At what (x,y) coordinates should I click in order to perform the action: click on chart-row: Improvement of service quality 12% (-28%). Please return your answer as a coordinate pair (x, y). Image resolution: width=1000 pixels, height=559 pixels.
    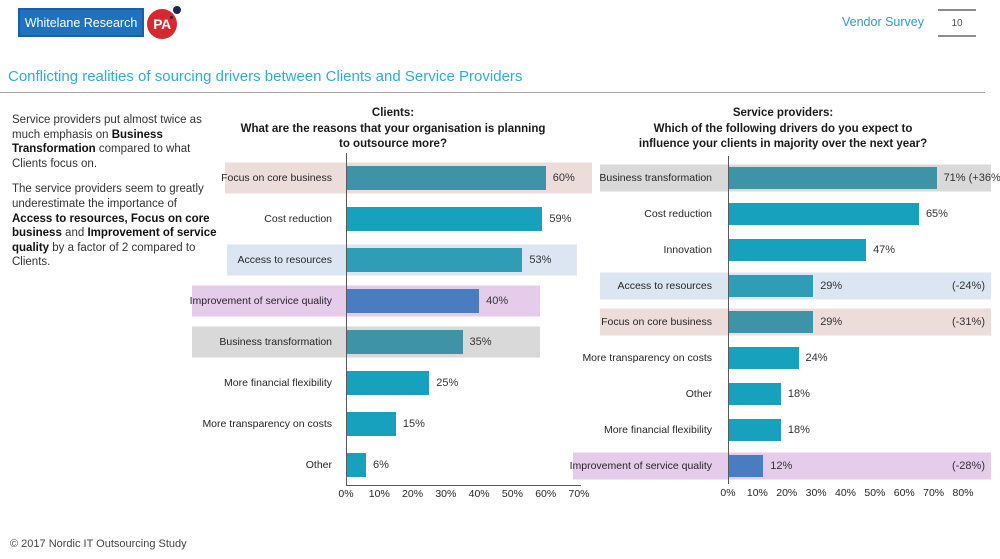
    Looking at the image, I should click on (781, 466).